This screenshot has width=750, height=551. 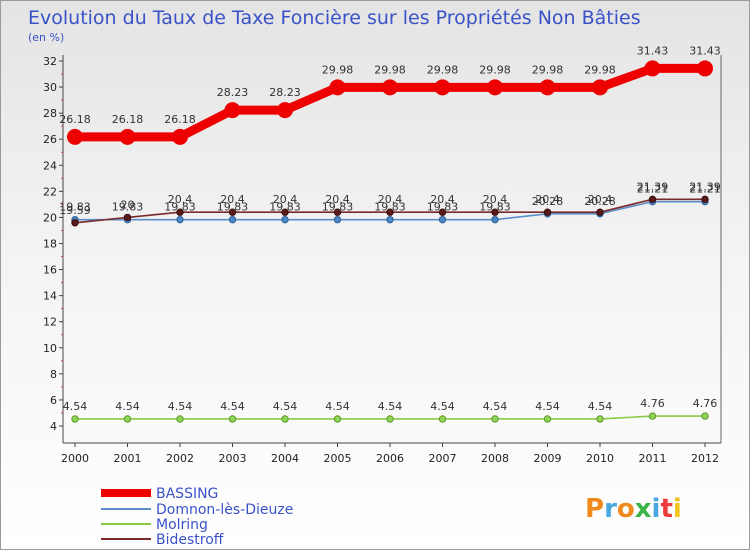 I want to click on legend-label-bassing: BASSING, so click(x=187, y=494).